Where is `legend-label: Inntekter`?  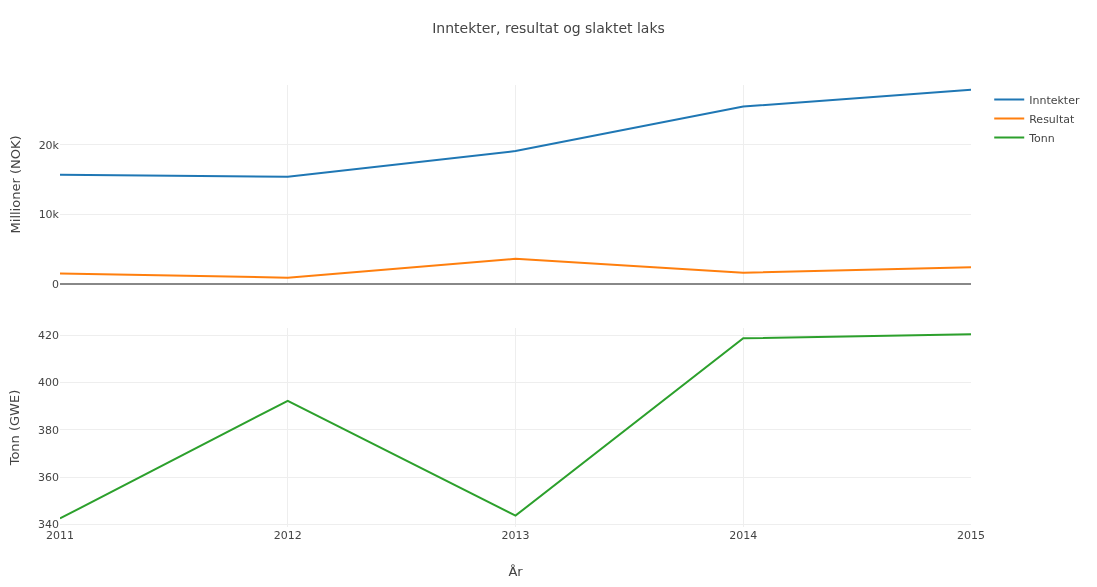 legend-label: Inntekter is located at coordinates (1054, 100).